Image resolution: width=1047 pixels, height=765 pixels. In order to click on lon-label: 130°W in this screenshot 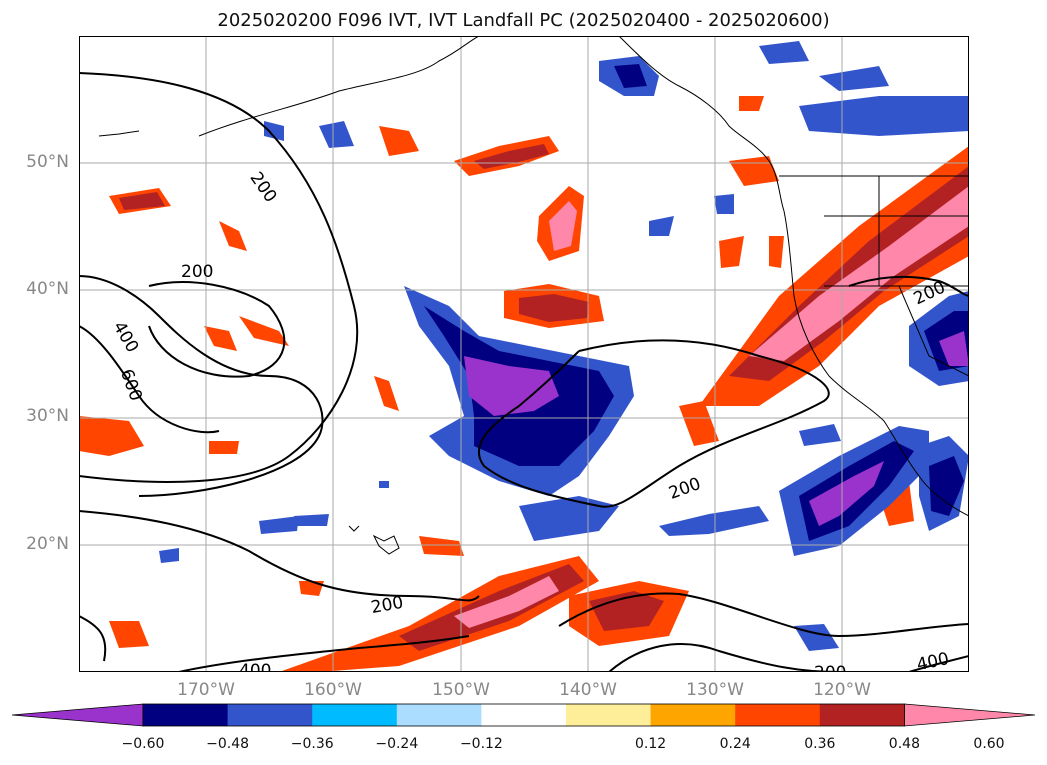, I will do `click(715, 690)`.